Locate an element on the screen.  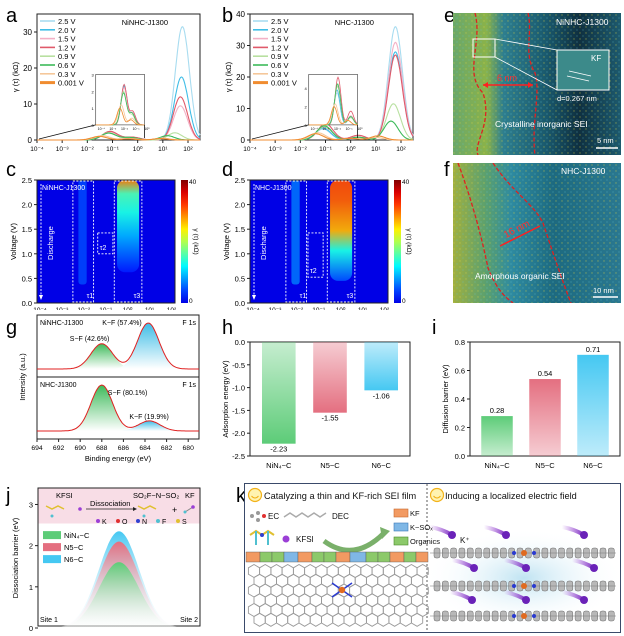
lattice-fringe is located at coordinates (578, 78).